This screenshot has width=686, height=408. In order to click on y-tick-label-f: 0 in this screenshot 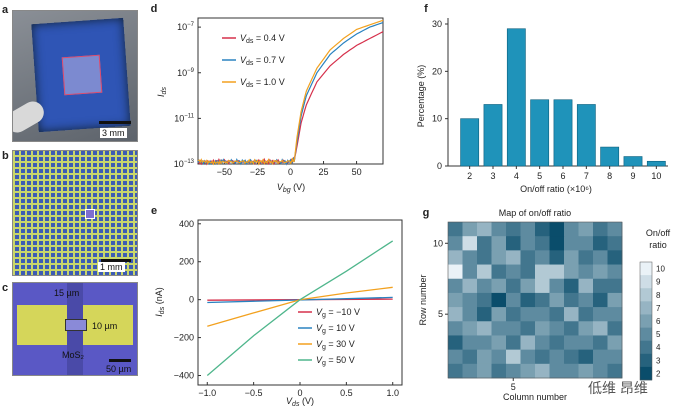, I will do `click(439, 166)`.